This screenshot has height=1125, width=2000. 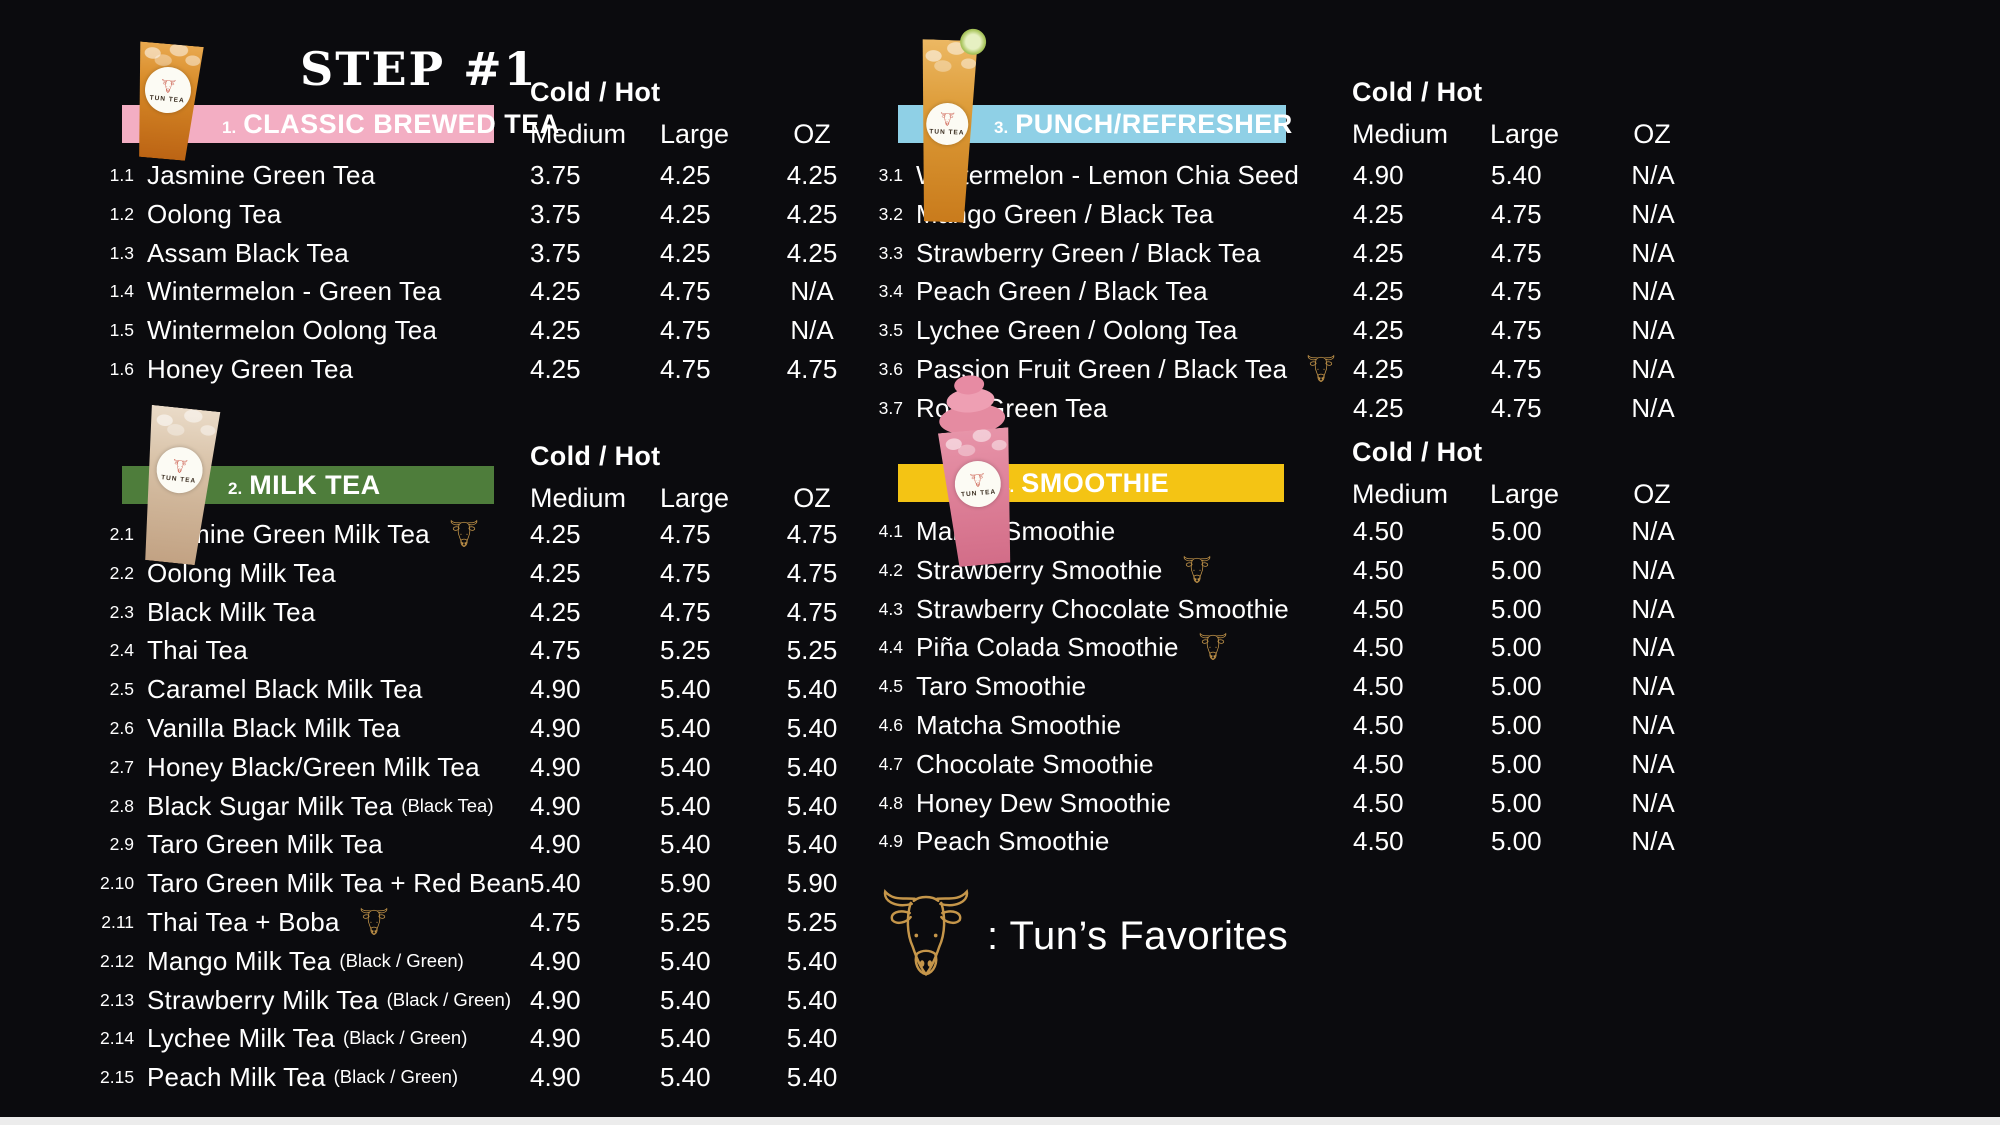 I want to click on page-title: STEP #1, so click(x=419, y=69).